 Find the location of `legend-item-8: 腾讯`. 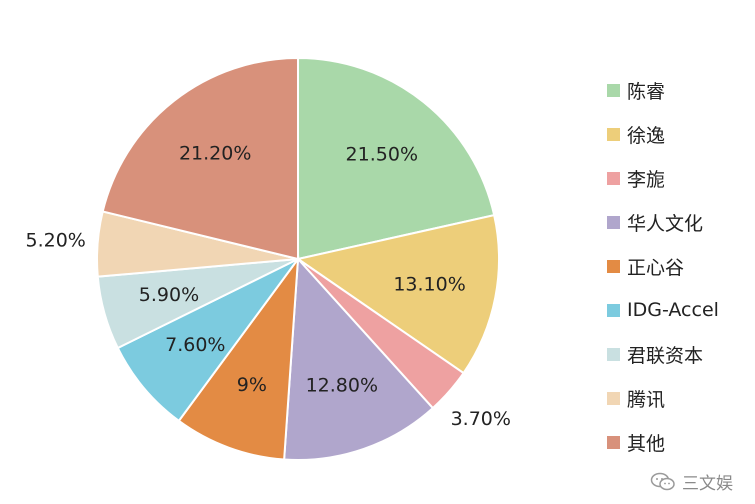

legend-item-8: 腾讯 is located at coordinates (663, 398).